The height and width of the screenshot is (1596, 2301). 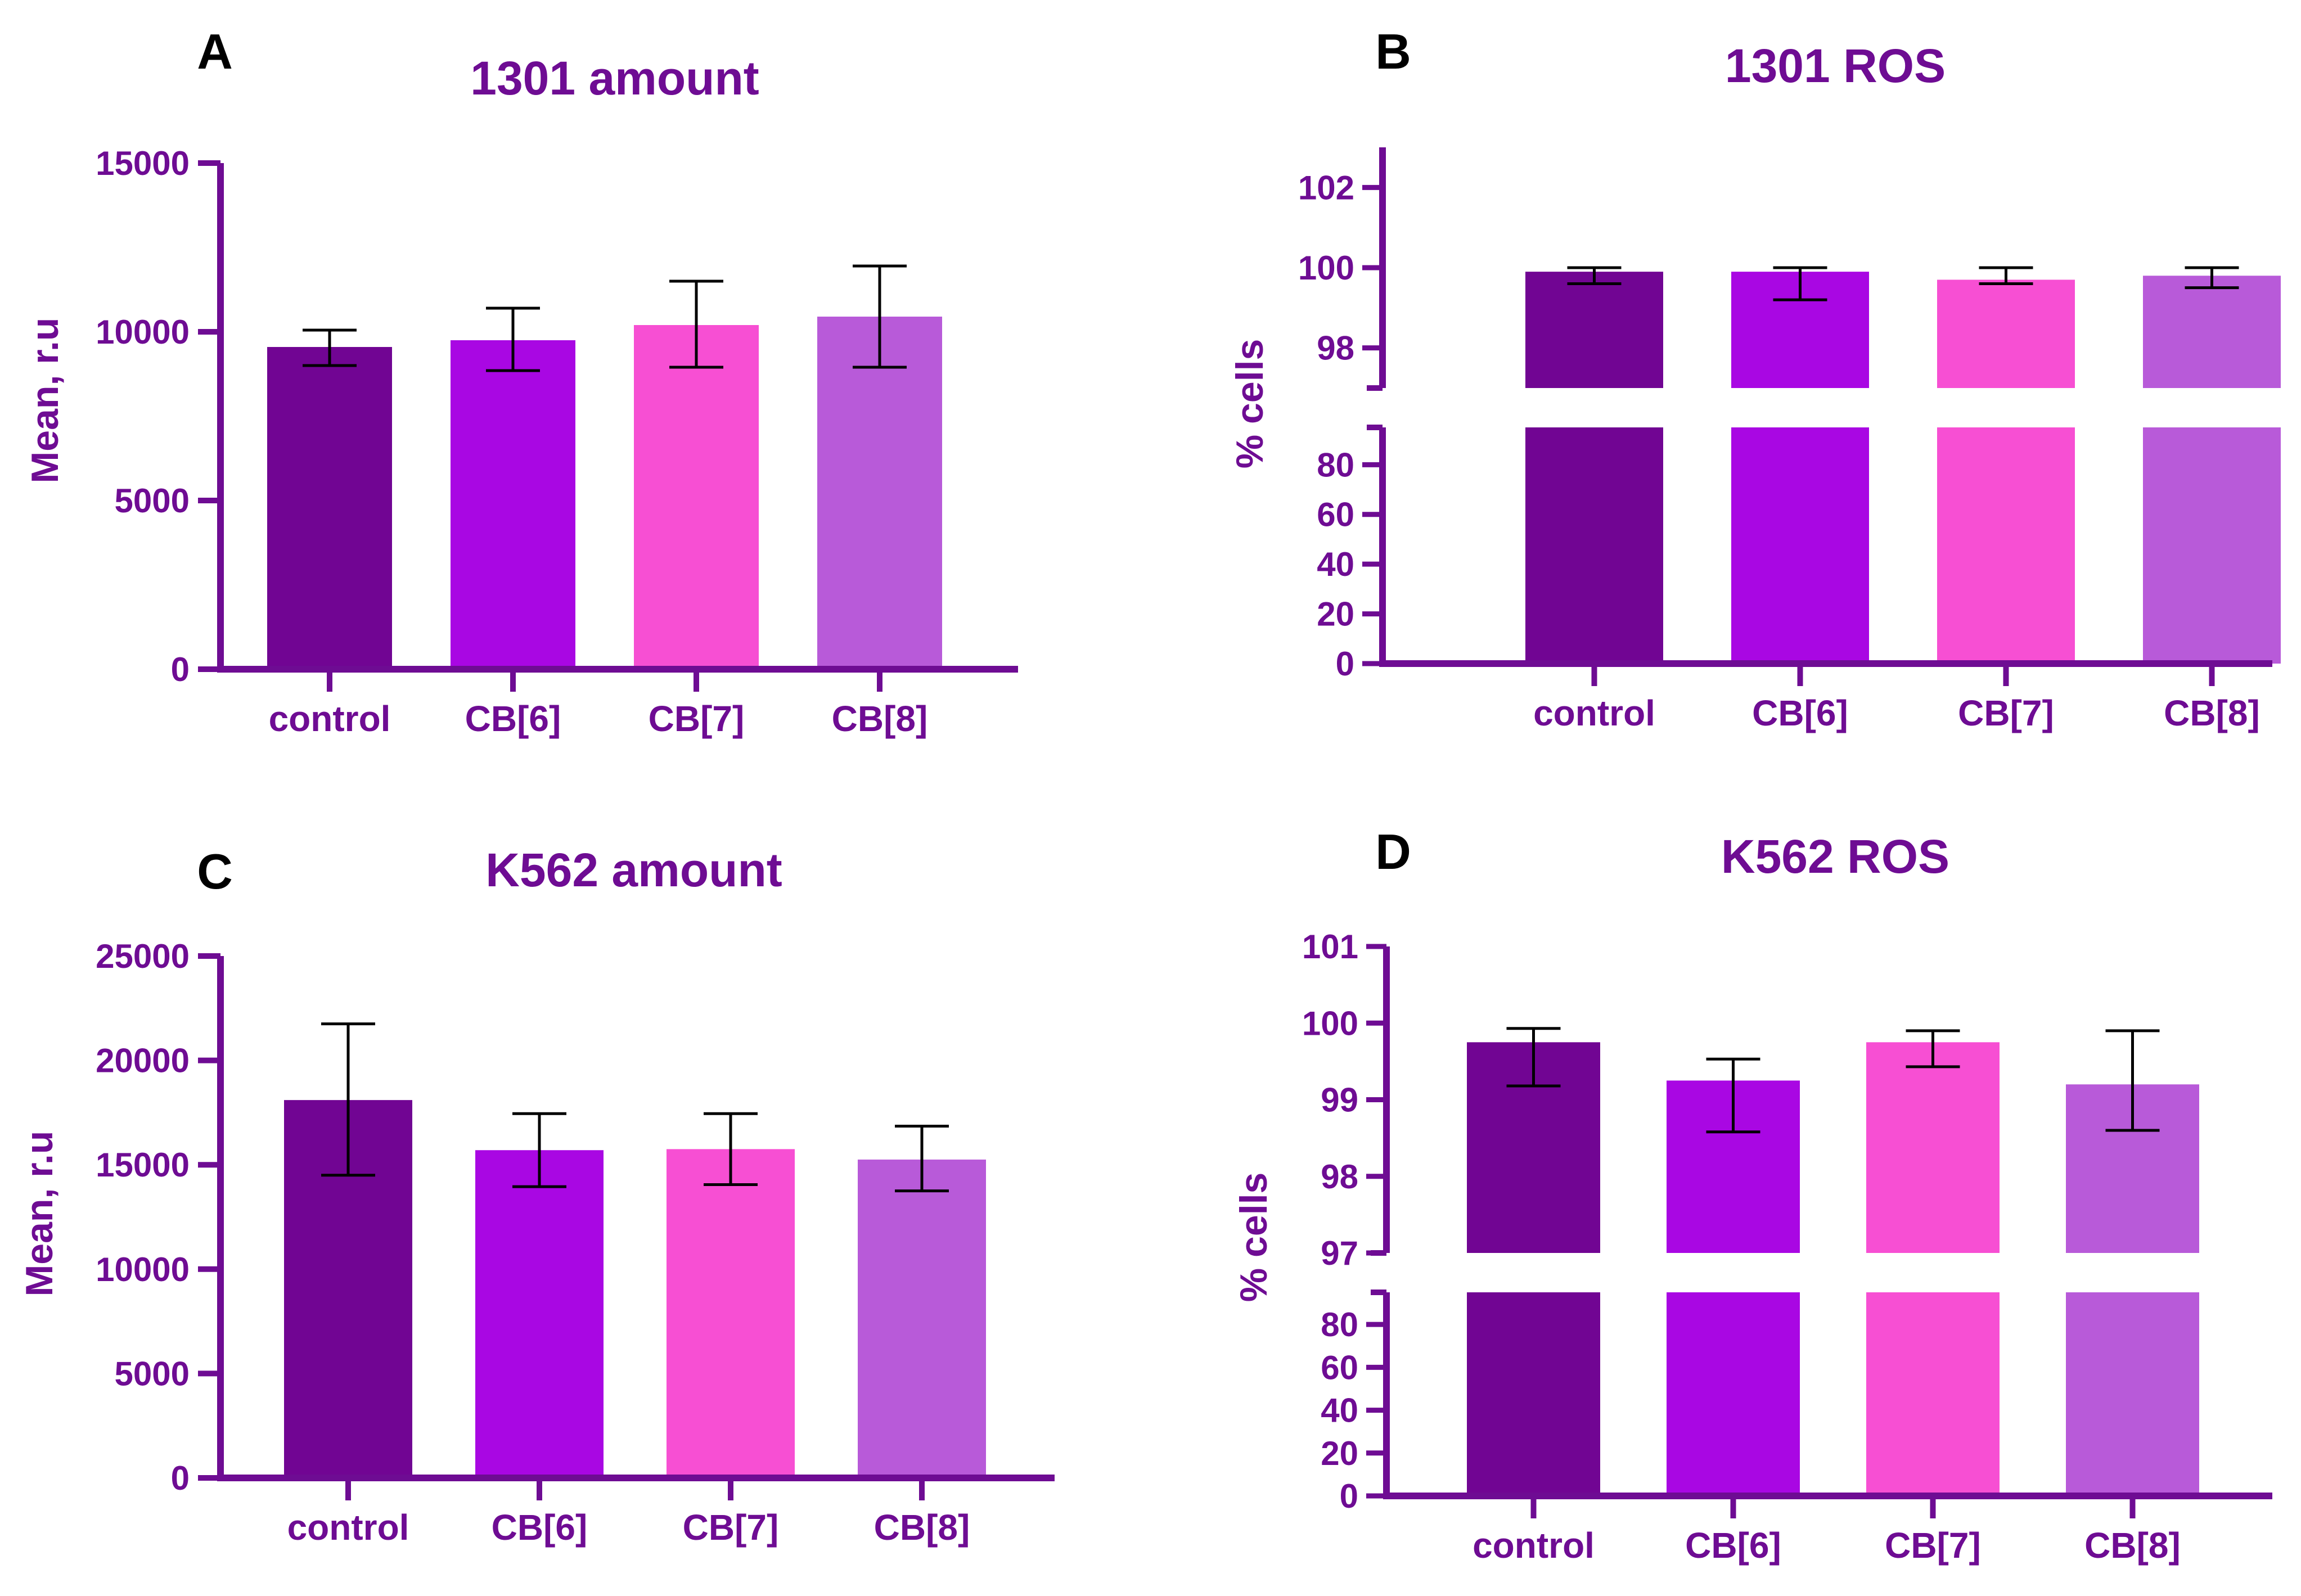 I want to click on panel-b-title: 1301 ROS, so click(x=1835, y=65).